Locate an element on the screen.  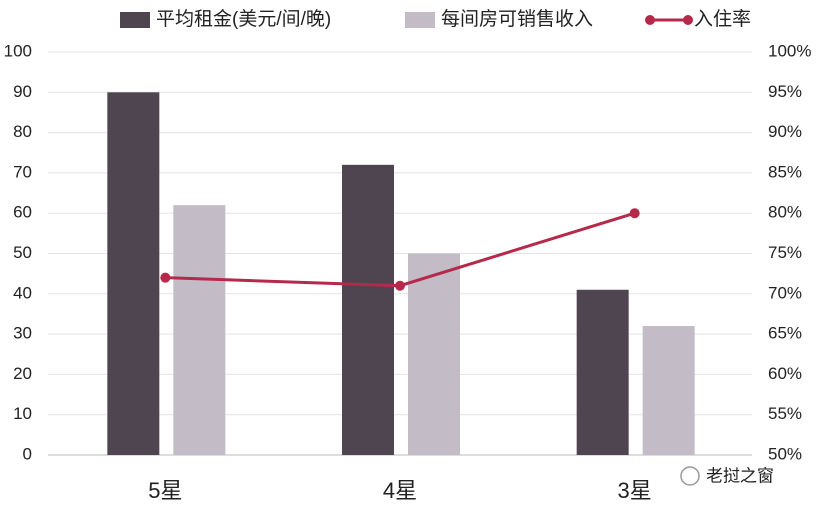
y-tick-label: 60 is located at coordinates (22, 212).